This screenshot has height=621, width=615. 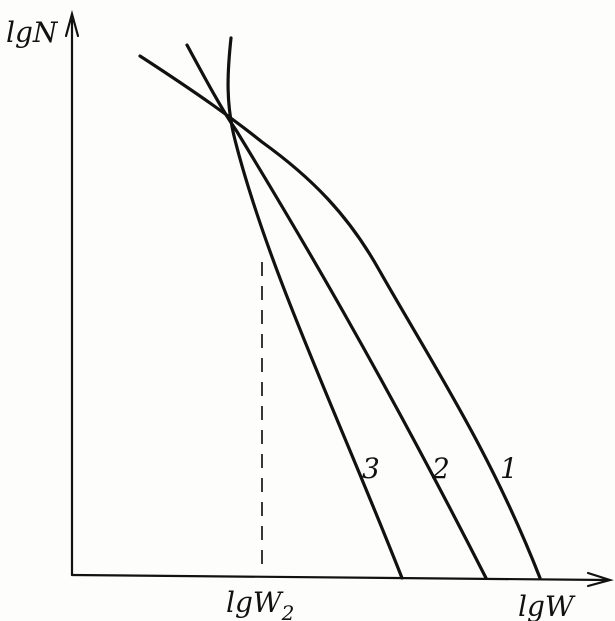 I want to click on y-axis-arrowhead, so click(x=72, y=23).